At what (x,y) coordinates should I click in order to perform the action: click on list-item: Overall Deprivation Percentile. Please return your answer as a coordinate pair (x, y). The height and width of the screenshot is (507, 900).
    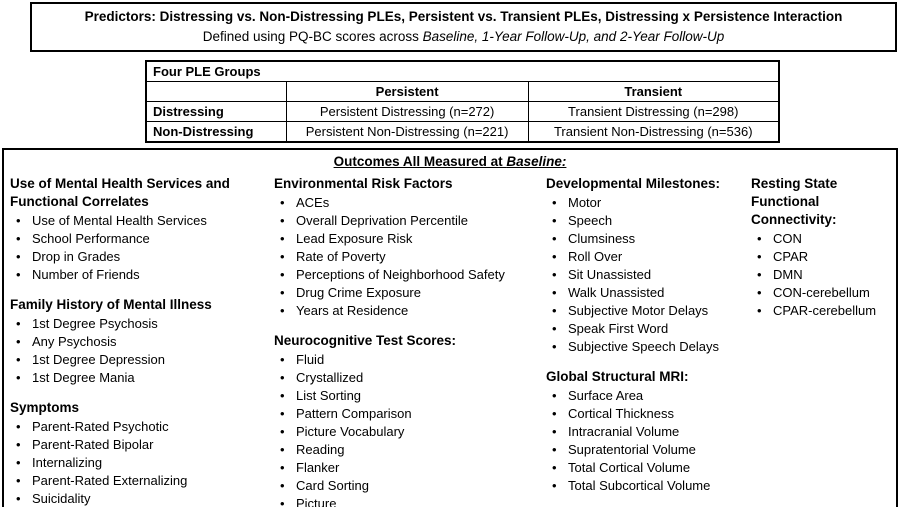
    Looking at the image, I should click on (410, 221).